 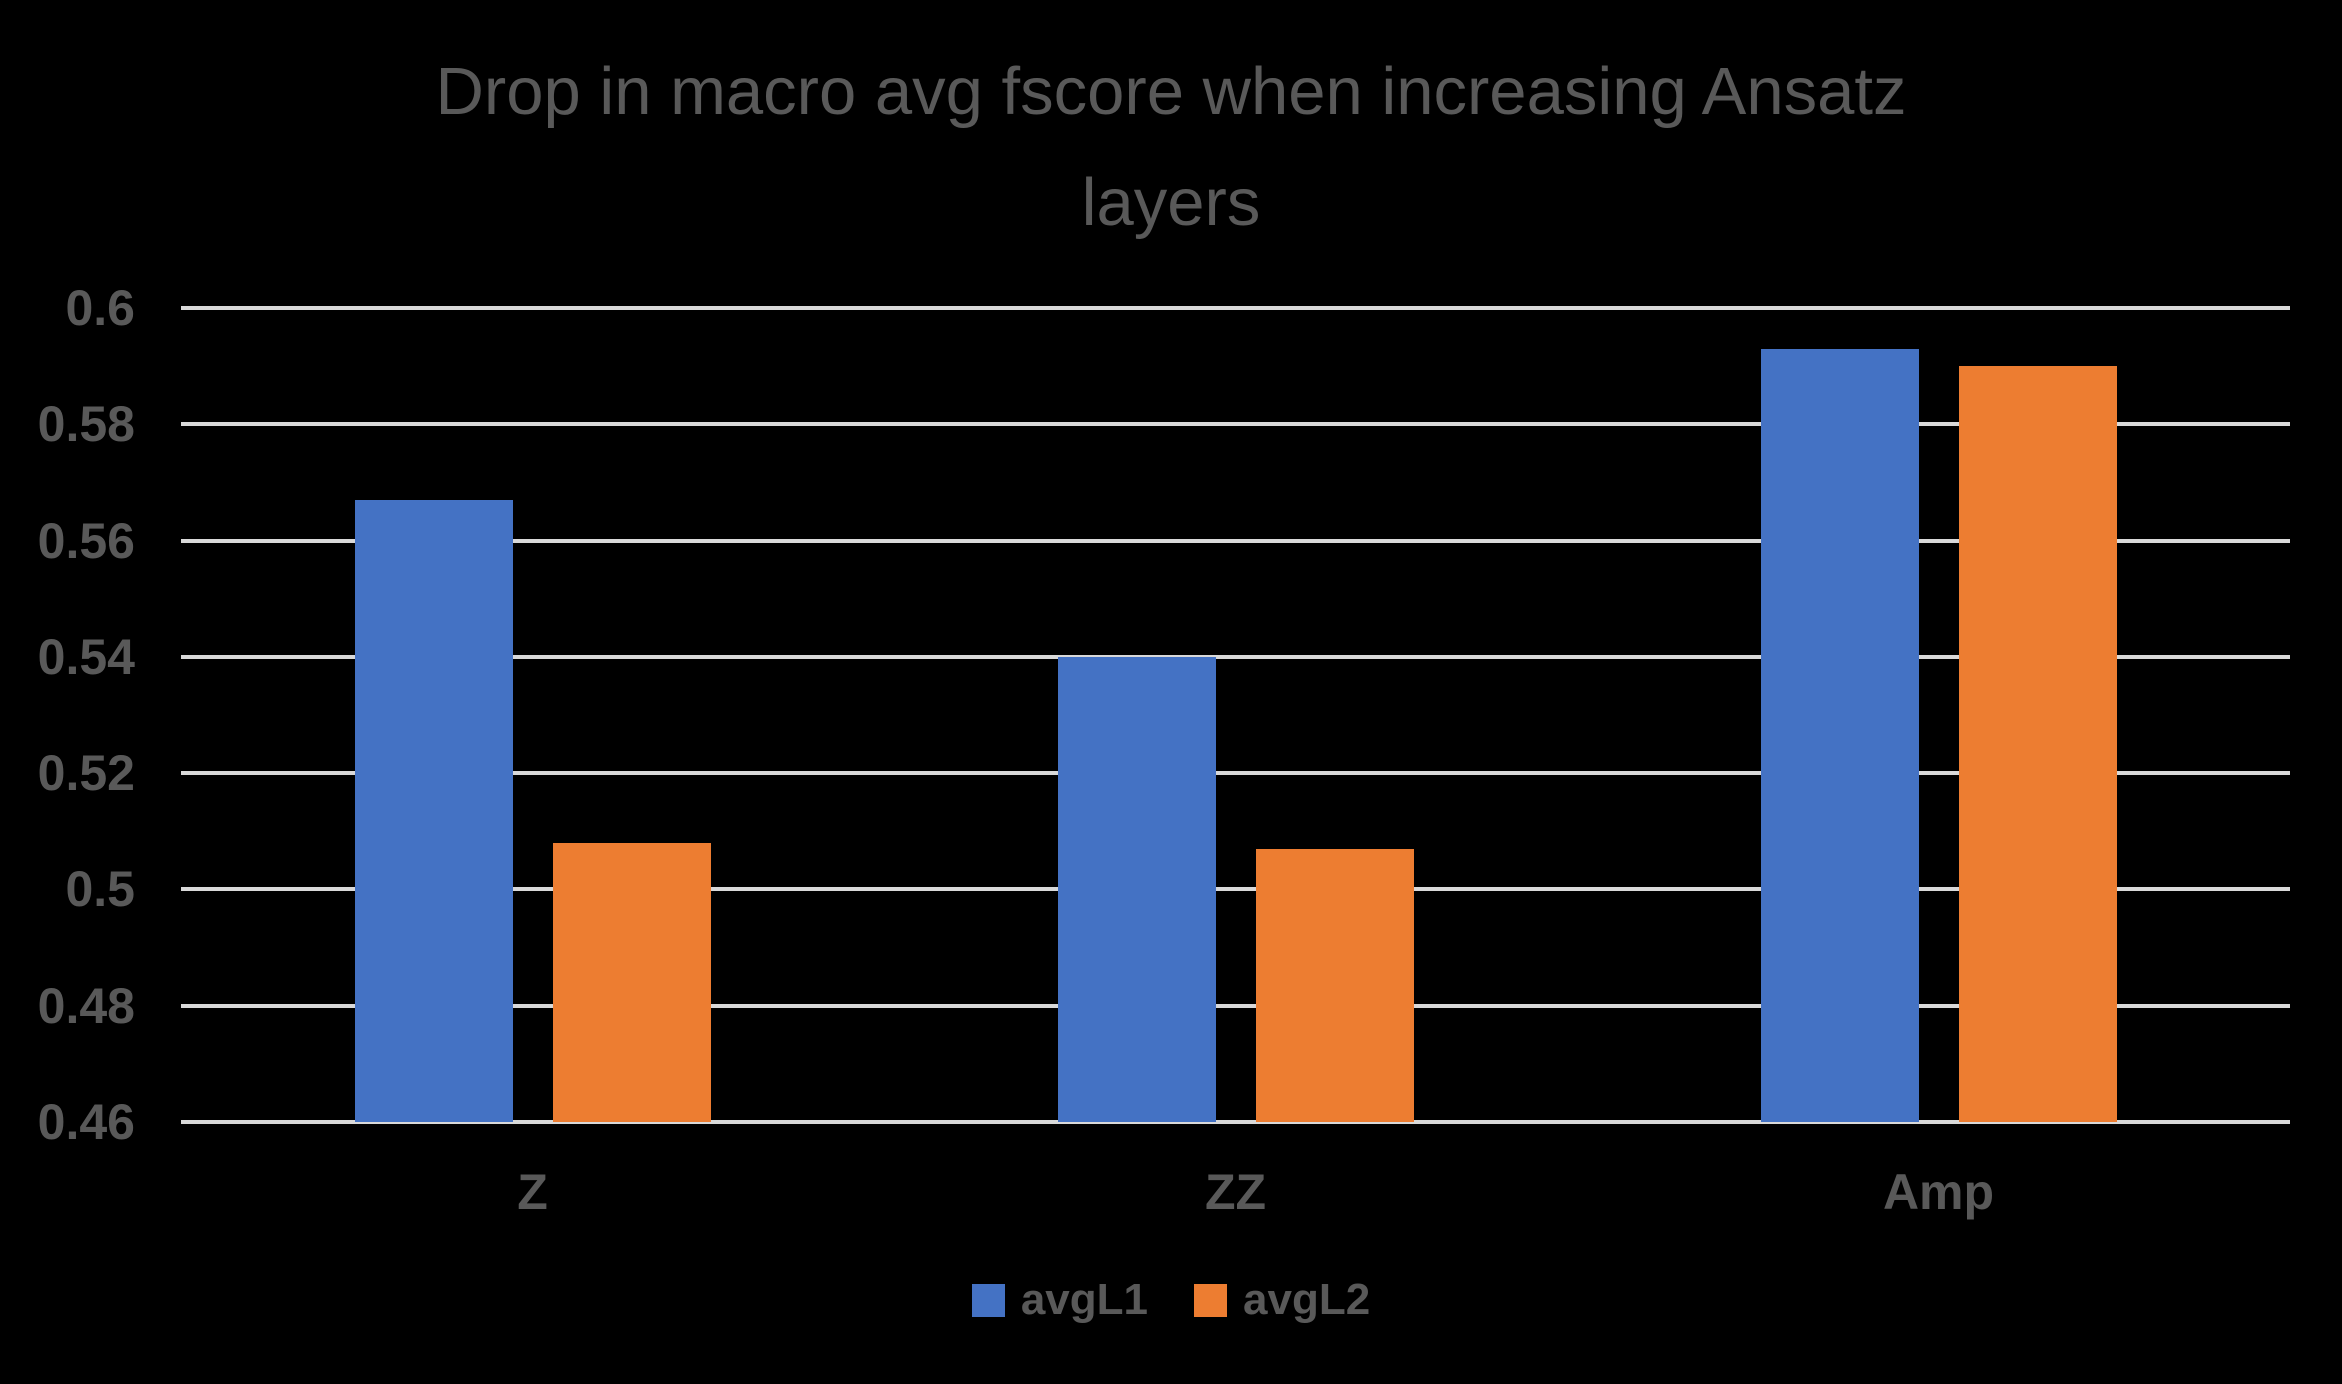 I want to click on bar-avgL2-ZZ, so click(x=1335, y=985).